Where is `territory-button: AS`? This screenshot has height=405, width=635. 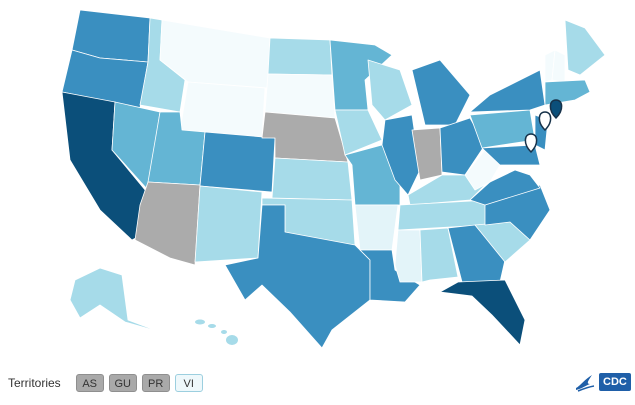
territory-button: AS is located at coordinates (89, 383).